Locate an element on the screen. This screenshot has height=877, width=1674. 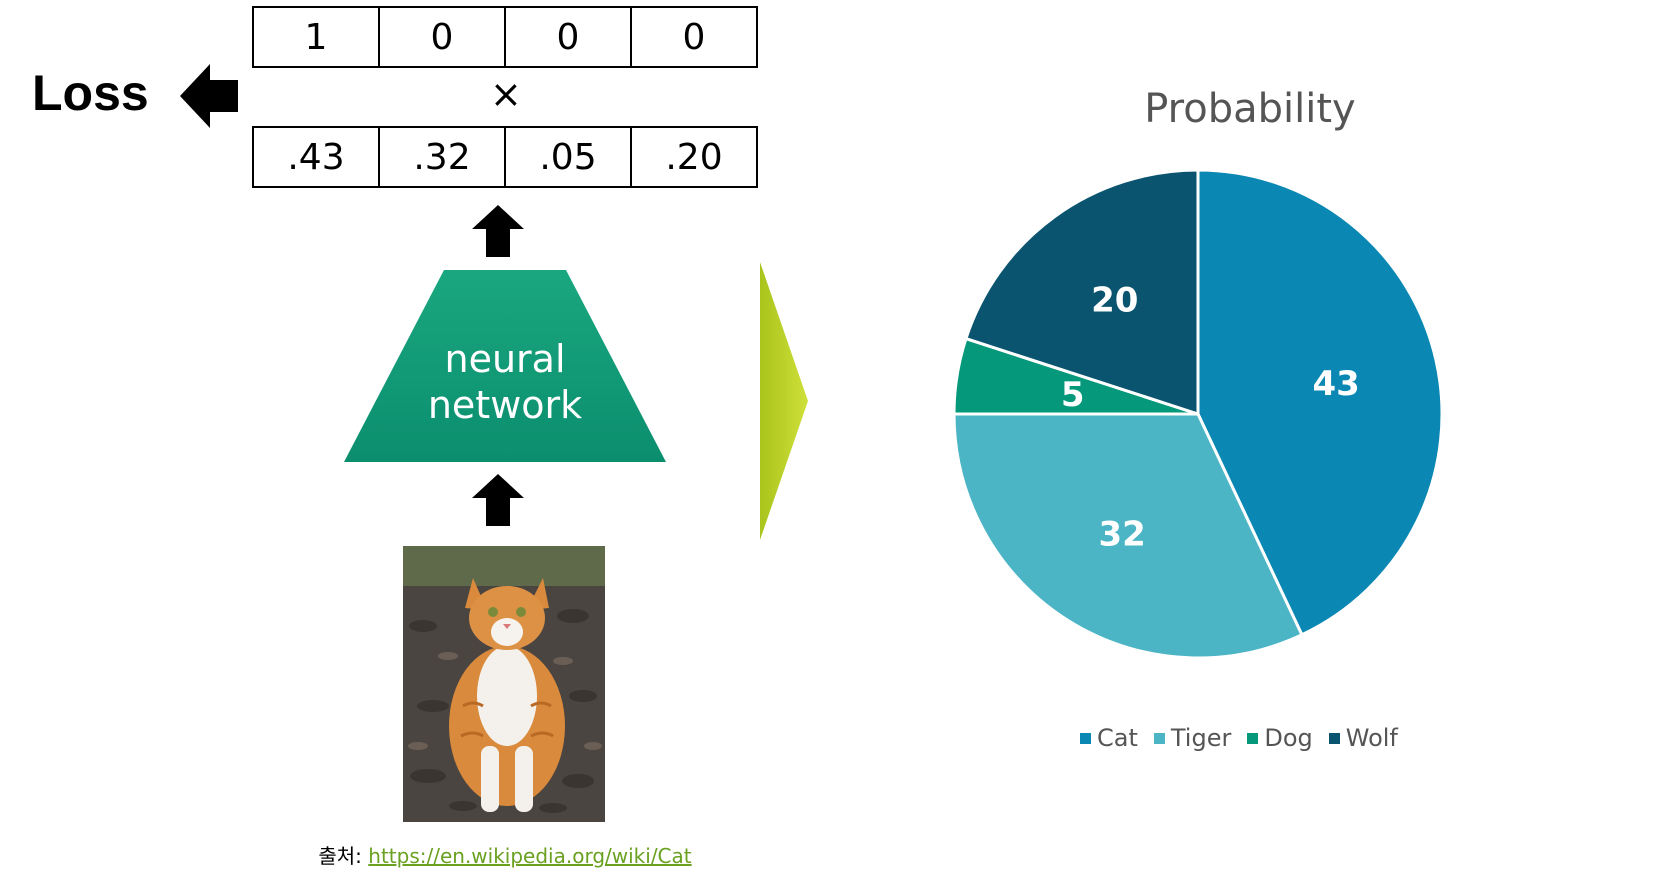
source-prefix: 출처: is located at coordinates (343, 856).